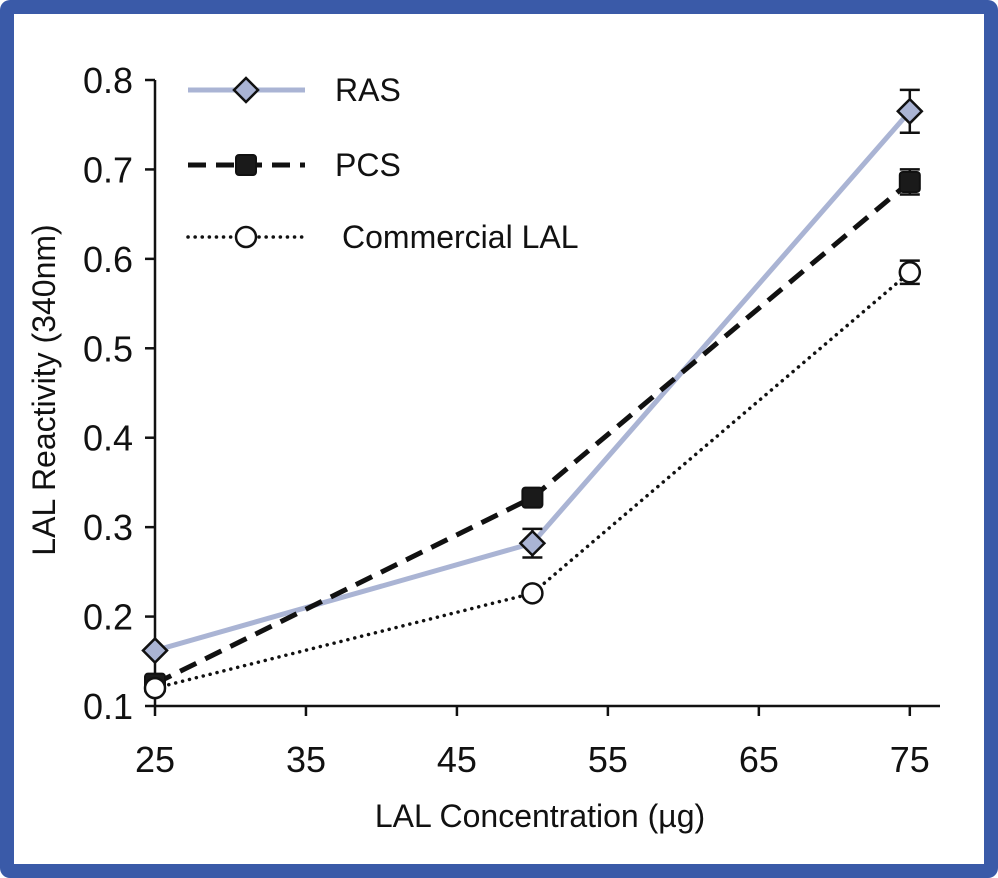 This screenshot has width=998, height=878. Describe the element at coordinates (108, 348) in the screenshot. I see `y-tick-label: 0.5` at that location.